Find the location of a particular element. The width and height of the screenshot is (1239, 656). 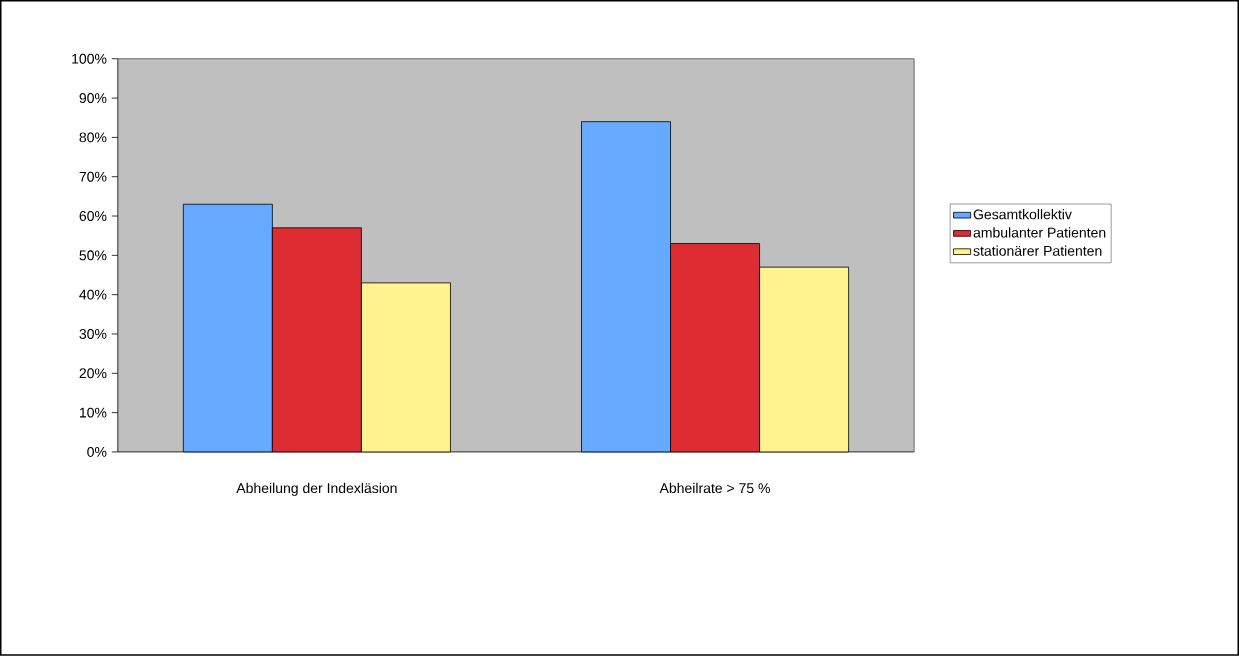

y-tick-label: 60% is located at coordinates (93, 216).